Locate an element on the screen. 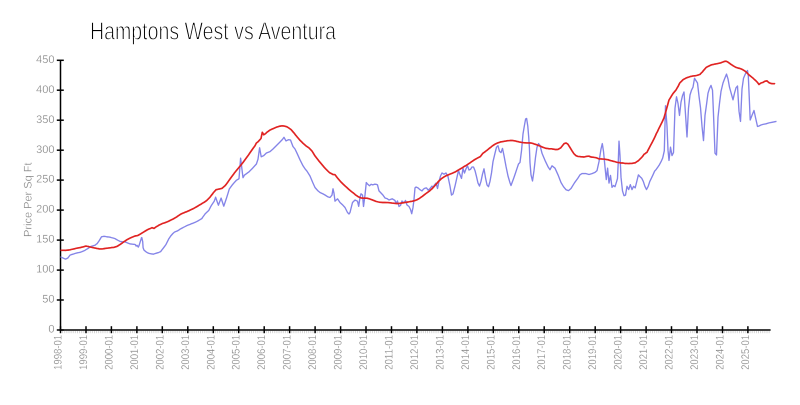 Image resolution: width=800 pixels, height=405 pixels. svg-text: 2014-01 is located at coordinates (466, 352).